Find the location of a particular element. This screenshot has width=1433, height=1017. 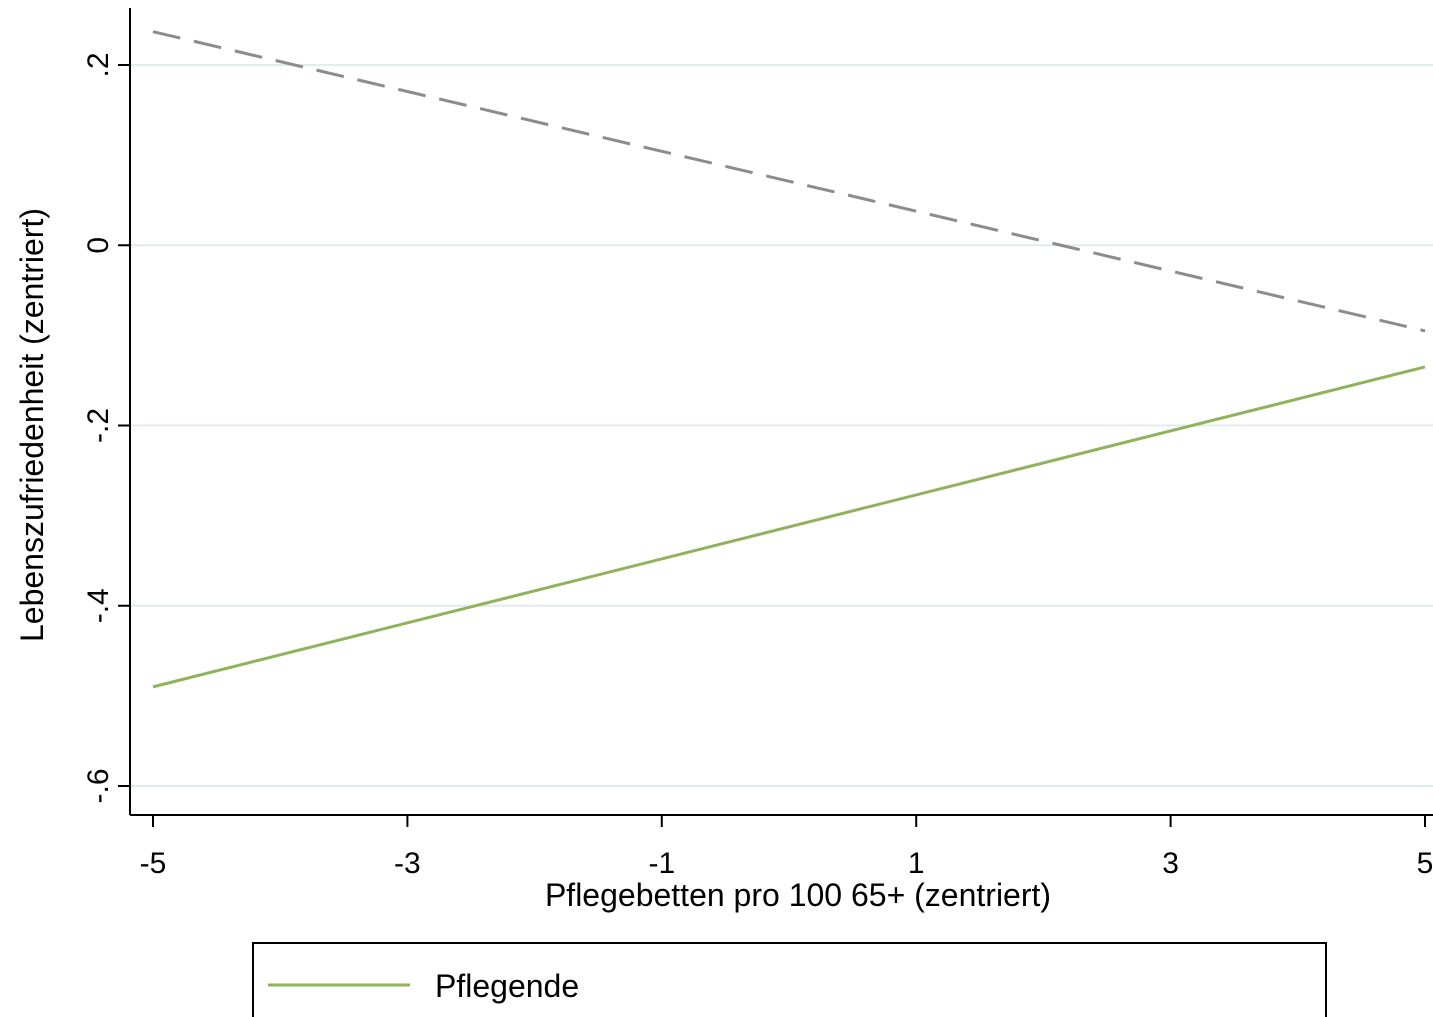

legend-label-pflegende: Pflegende is located at coordinates (507, 986).